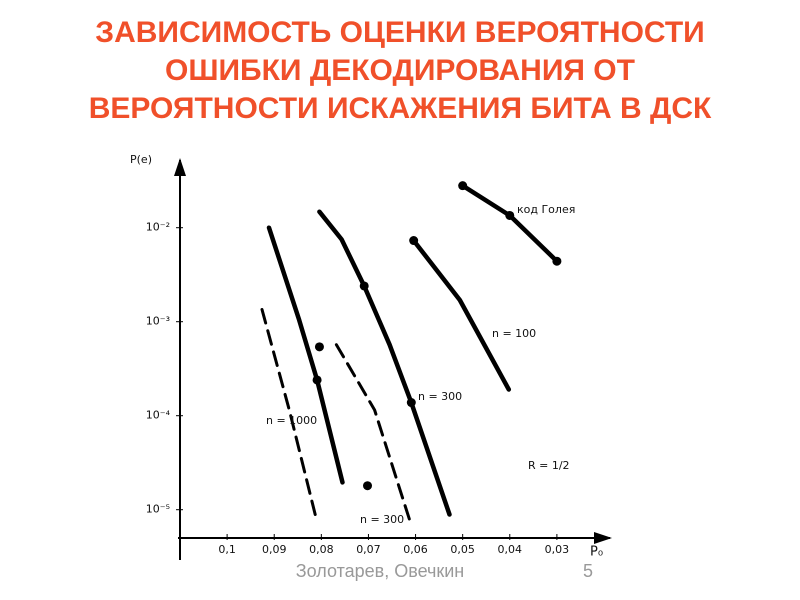 The height and width of the screenshot is (600, 800). I want to click on curve-label: код Голея, so click(546, 209).